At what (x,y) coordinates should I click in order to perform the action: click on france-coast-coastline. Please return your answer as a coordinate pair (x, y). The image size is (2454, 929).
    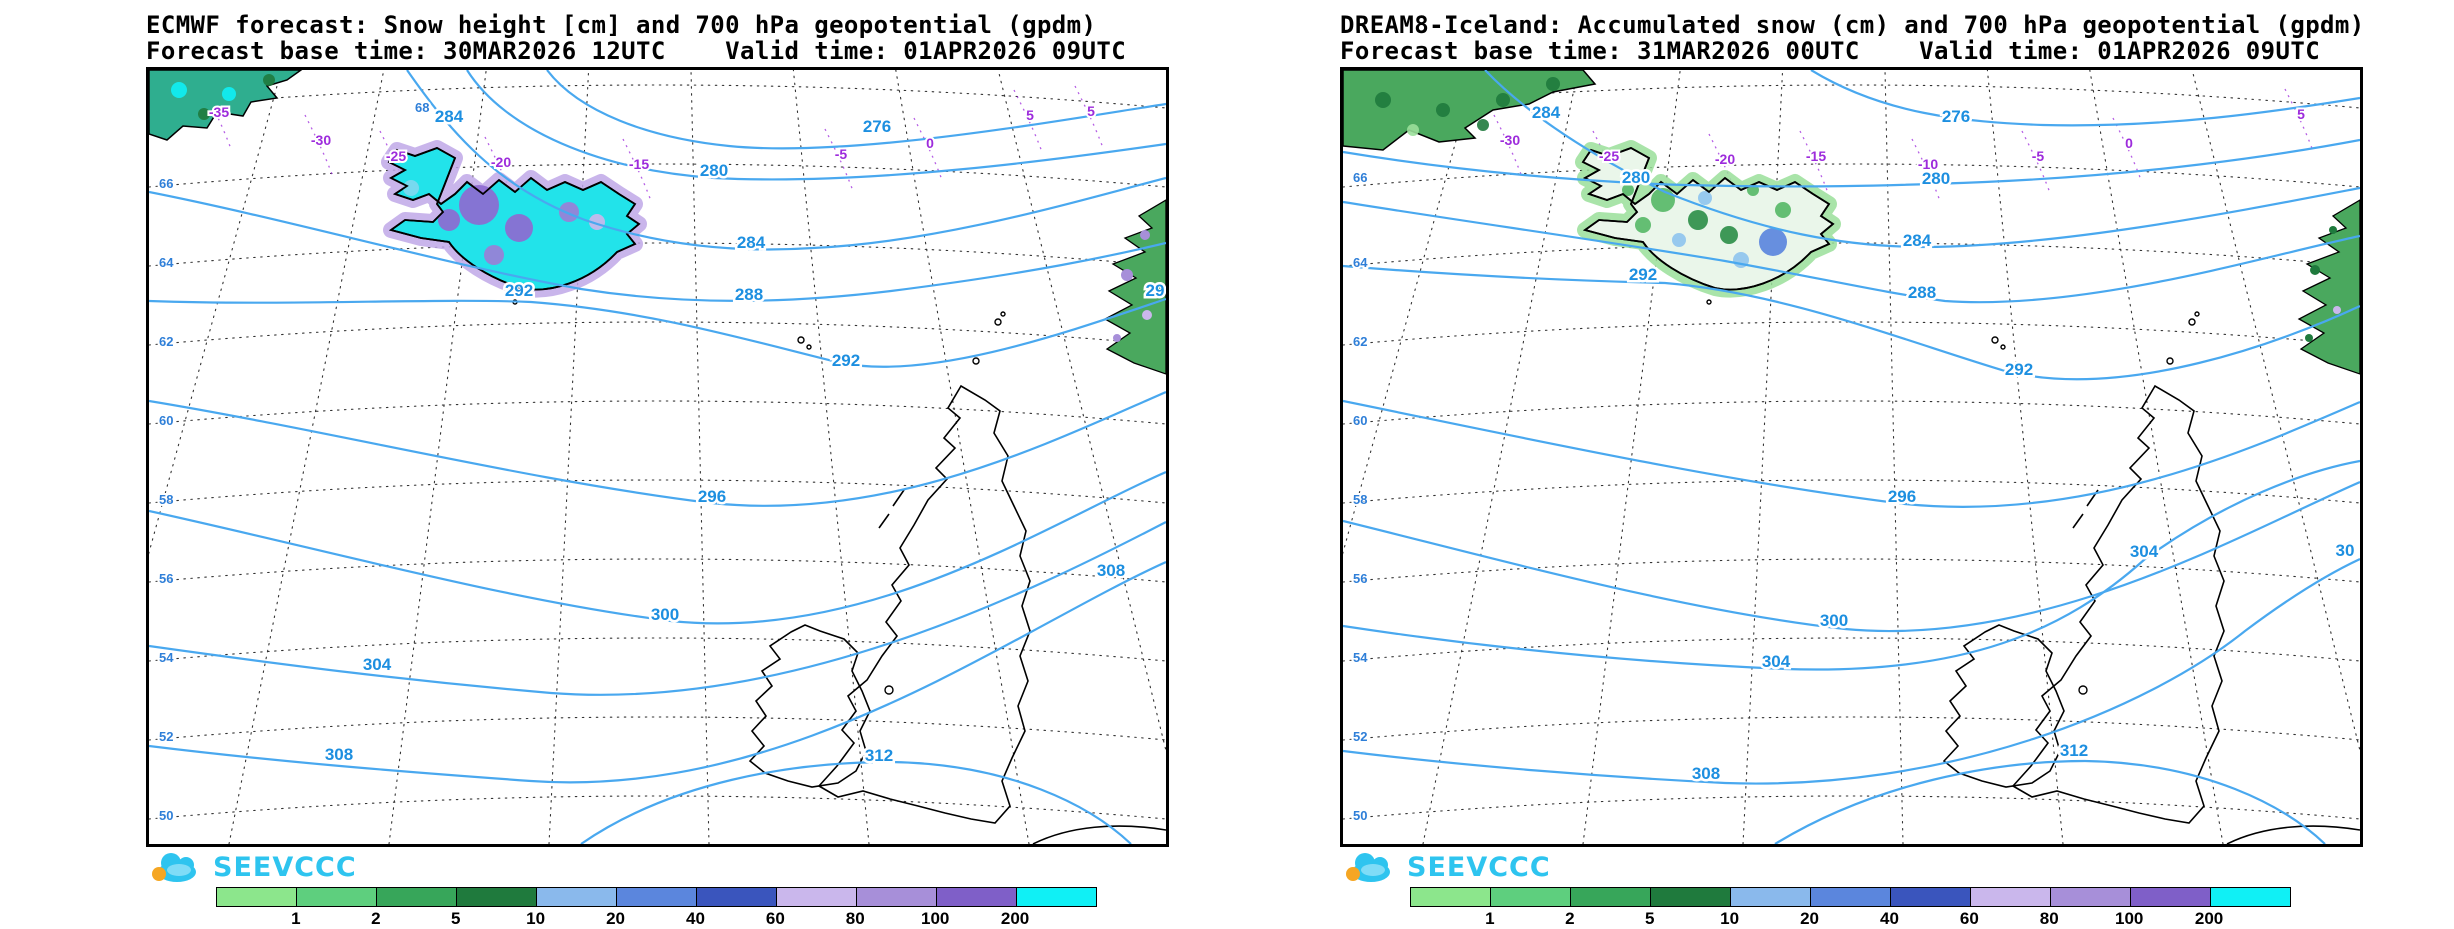
    Looking at the image, I should click on (2293, 834).